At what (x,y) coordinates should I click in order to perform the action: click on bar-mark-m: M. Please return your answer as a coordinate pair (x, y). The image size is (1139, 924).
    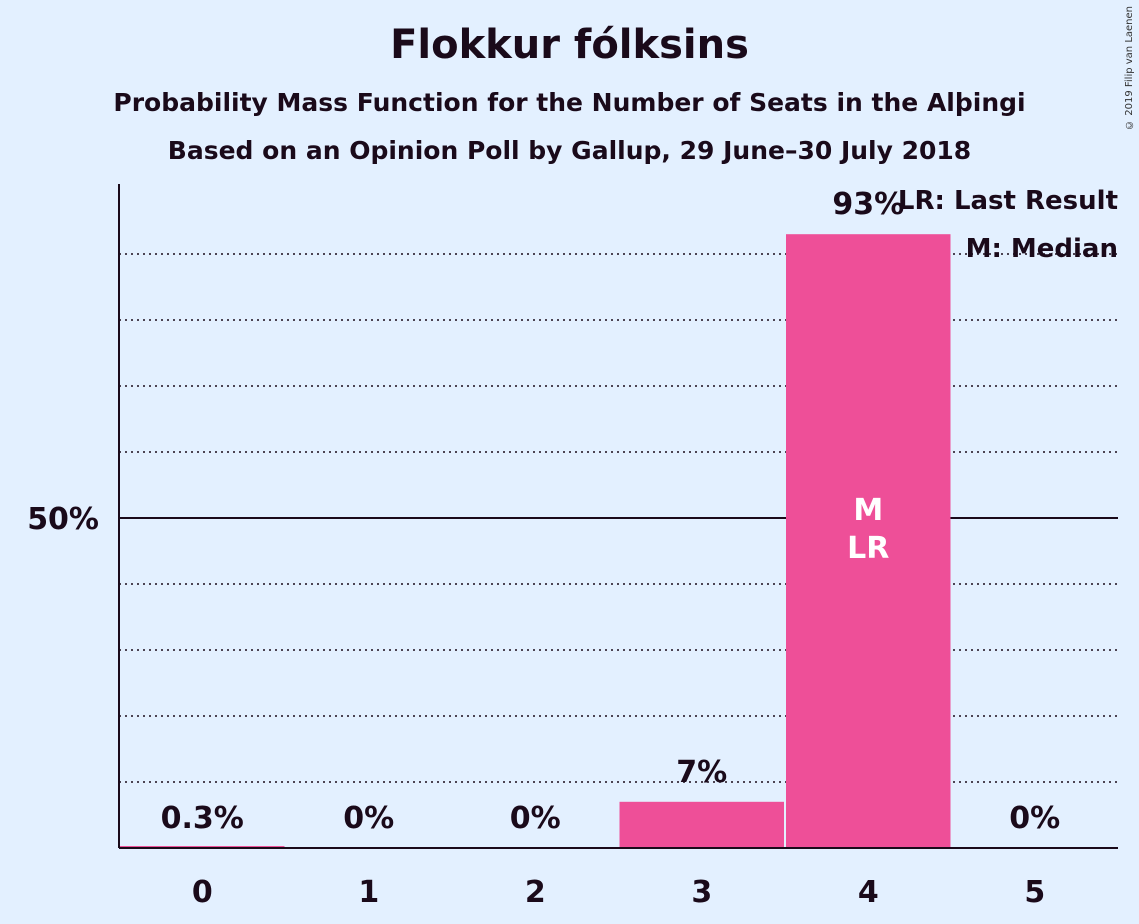
    Looking at the image, I should click on (868, 510).